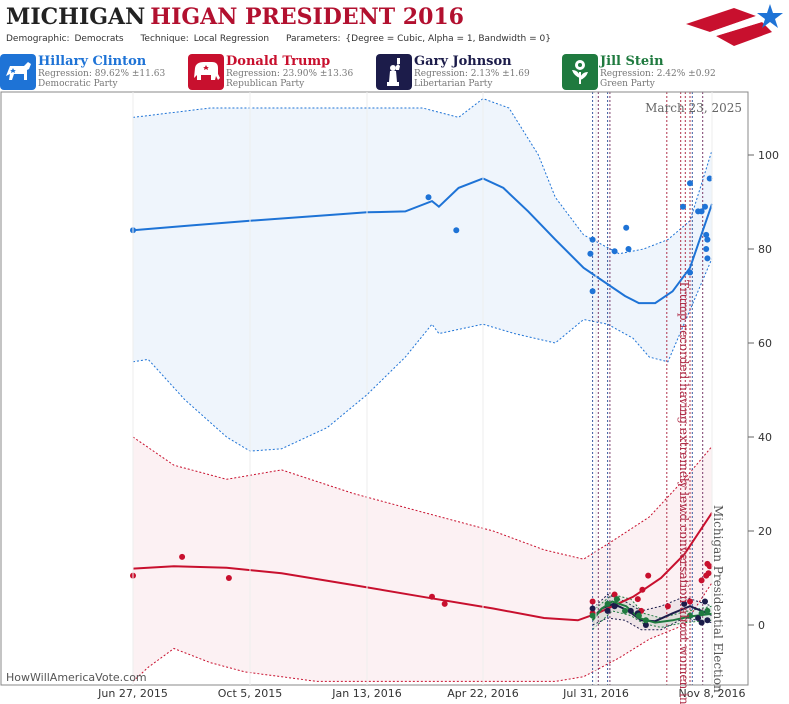  Describe the element at coordinates (453, 84) in the screenshot. I see `candidate-party: Libertarian Party` at that location.